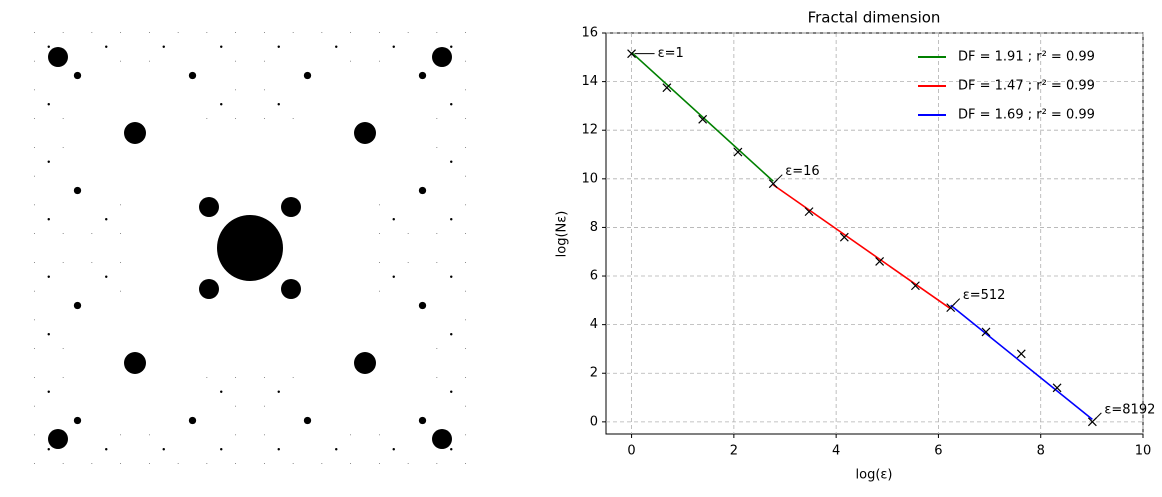 The height and width of the screenshot is (497, 1162). I want to click on x-tick-label: 0, so click(631, 451).